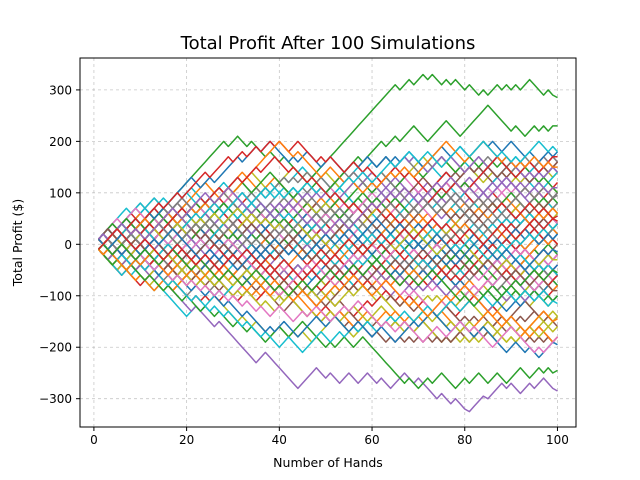 The height and width of the screenshot is (480, 640). What do you see at coordinates (17, 243) in the screenshot?
I see `y-axis-label: Total Profit ($)` at bounding box center [17, 243].